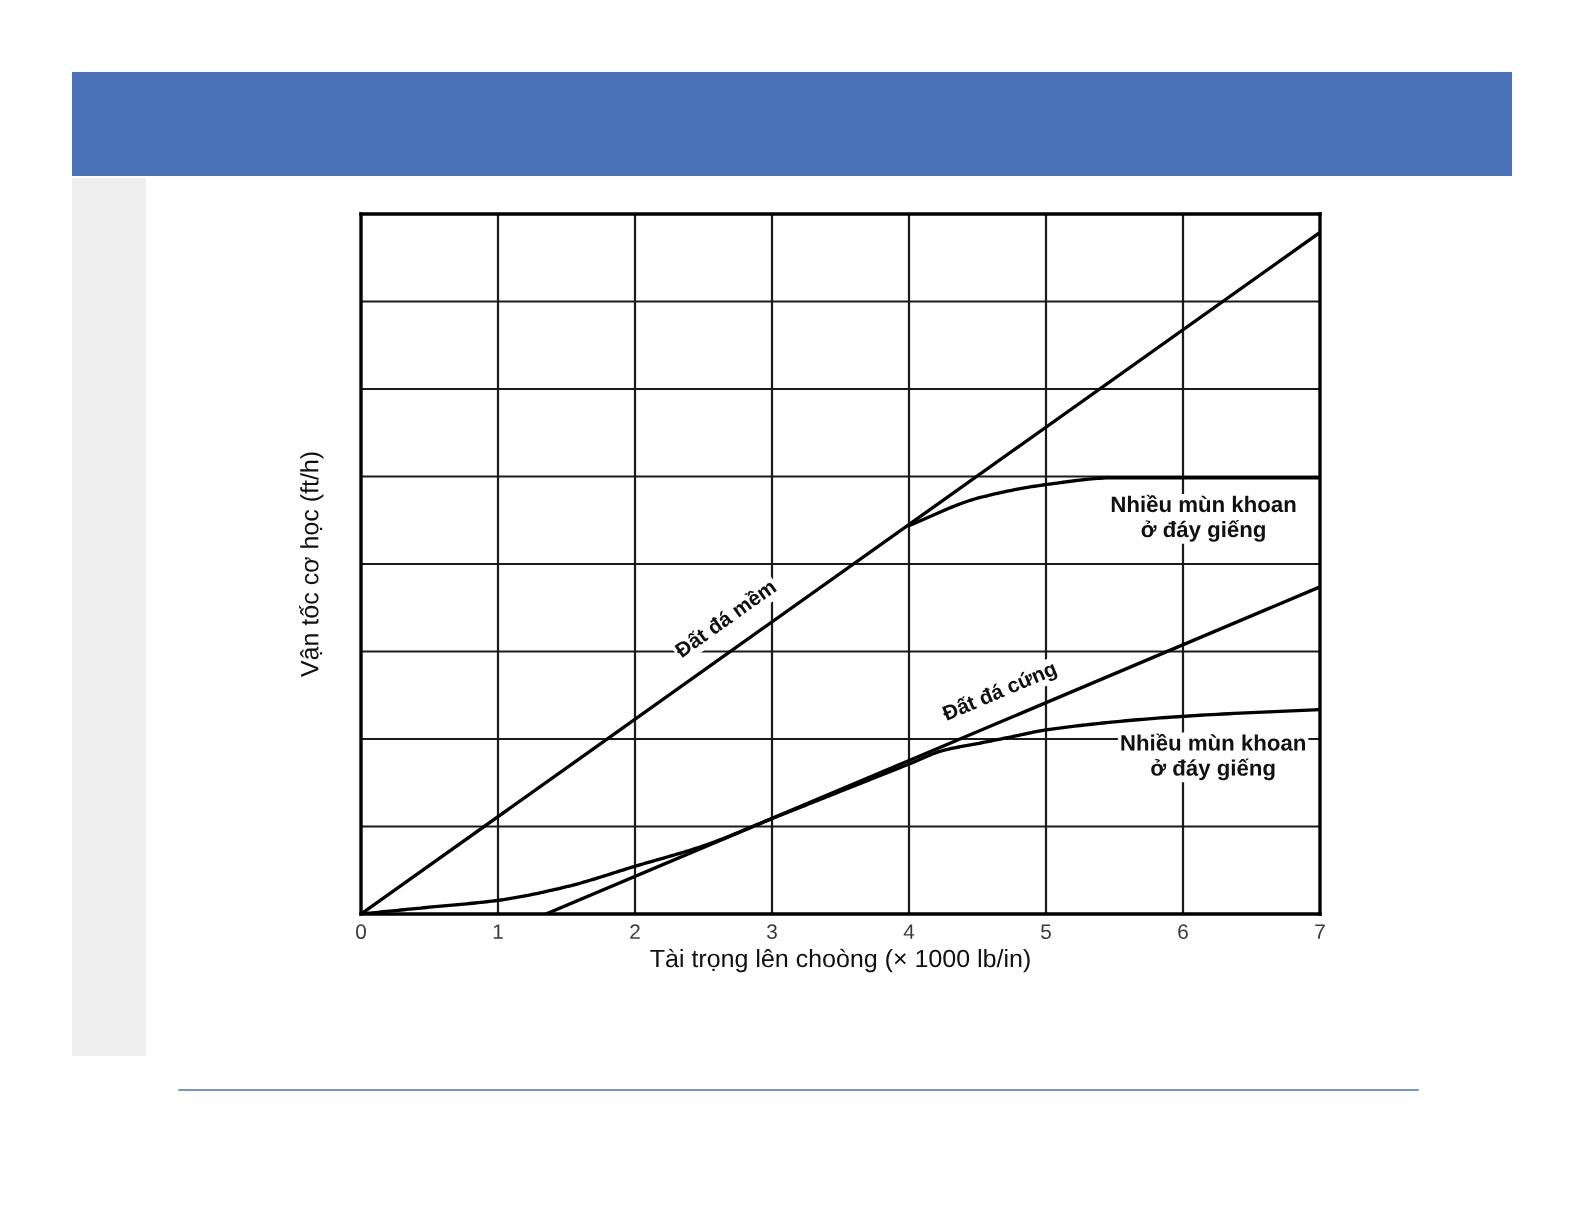 The image size is (1585, 1225). I want to click on x-tick-label: 3, so click(772, 932).